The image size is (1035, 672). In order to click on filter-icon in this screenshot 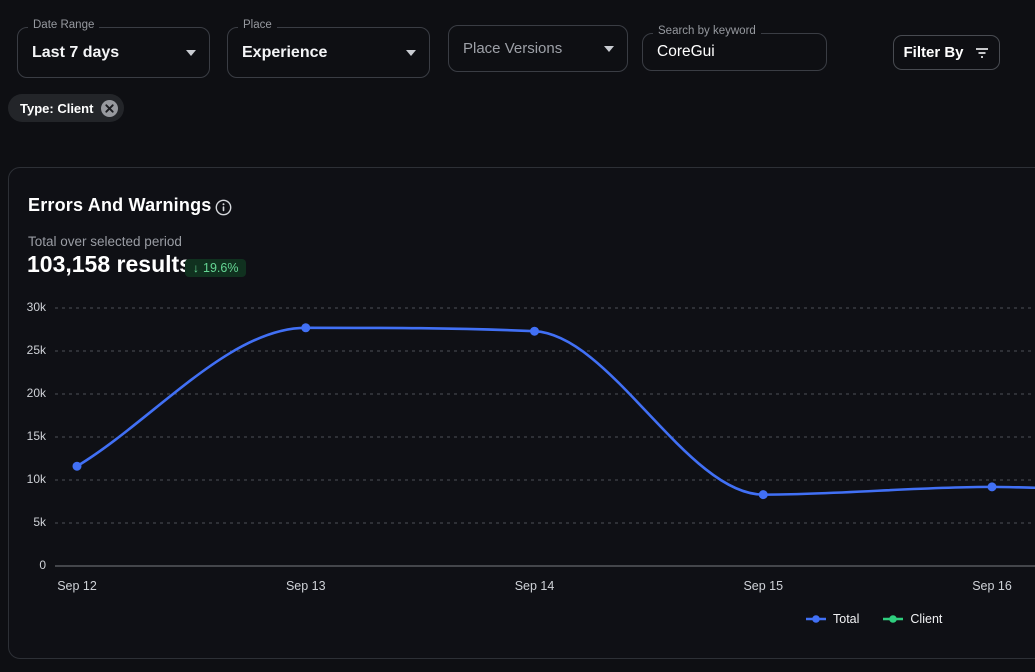, I will do `click(982, 53)`.